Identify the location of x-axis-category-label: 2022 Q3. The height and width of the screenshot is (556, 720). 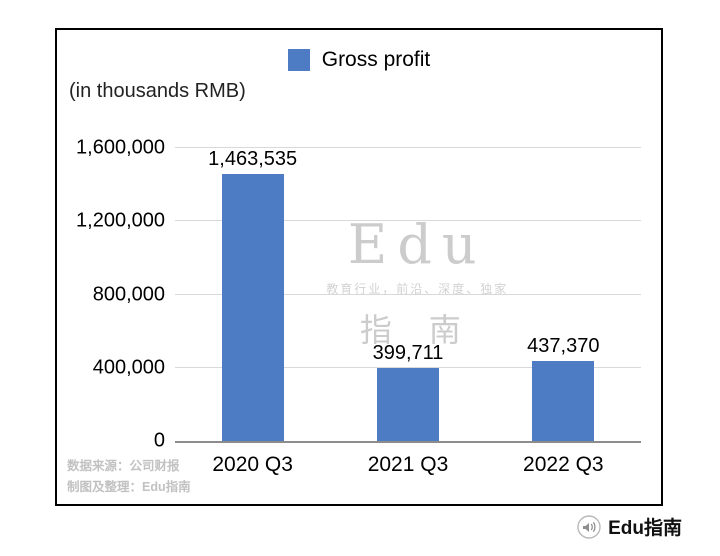
(563, 464).